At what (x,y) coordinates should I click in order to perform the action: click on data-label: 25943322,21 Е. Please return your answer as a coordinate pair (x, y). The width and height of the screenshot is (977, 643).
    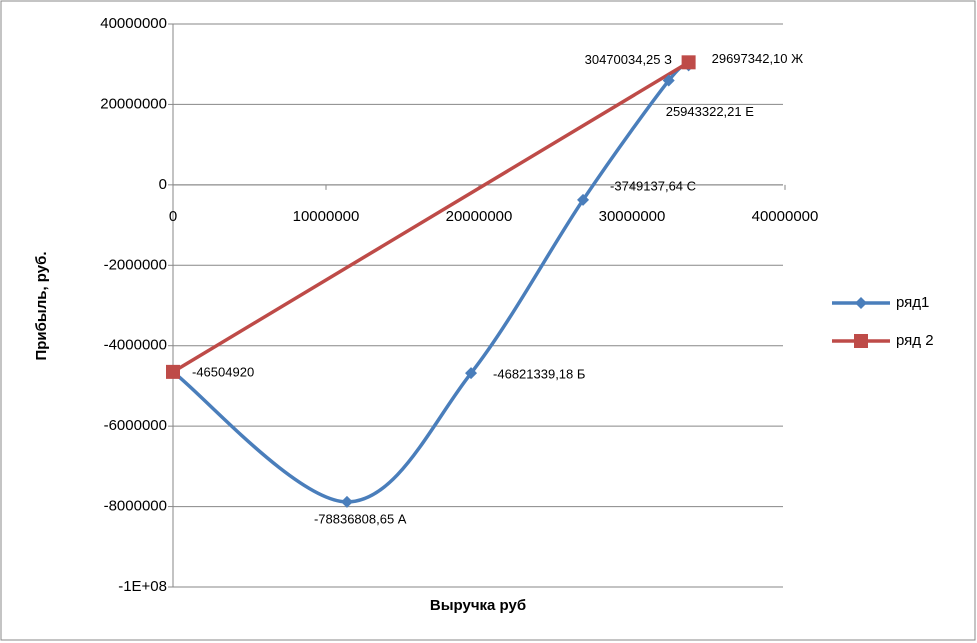
    Looking at the image, I should click on (710, 111).